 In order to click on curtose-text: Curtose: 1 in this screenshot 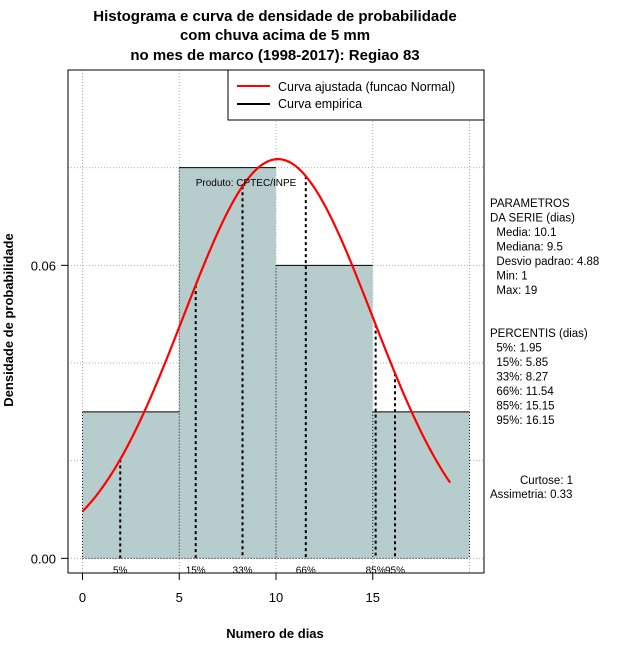, I will do `click(546, 481)`.